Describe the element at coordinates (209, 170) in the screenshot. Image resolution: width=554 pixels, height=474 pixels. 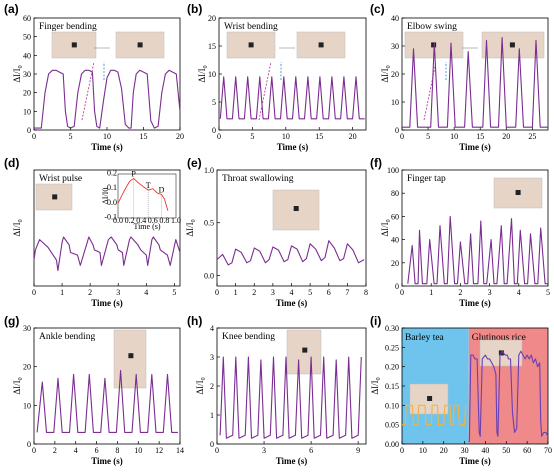
I see `y-tick-label: 1.0` at that location.